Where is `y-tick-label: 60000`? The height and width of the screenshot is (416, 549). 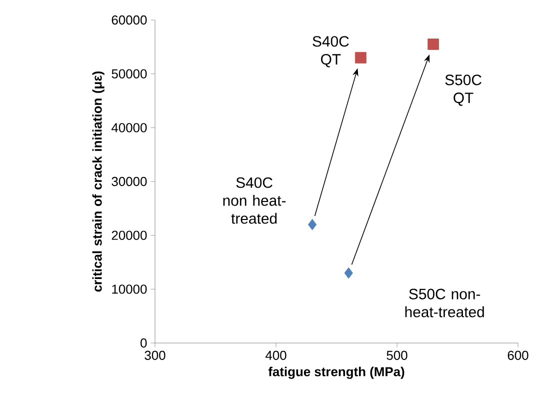 y-tick-label: 60000 is located at coordinates (129, 20).